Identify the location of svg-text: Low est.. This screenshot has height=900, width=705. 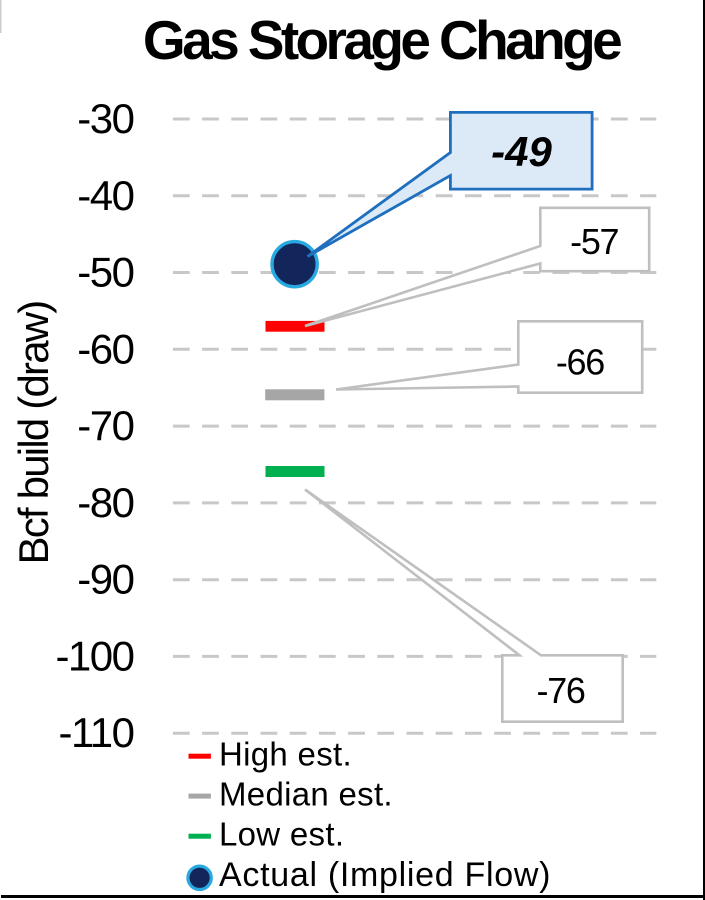
(281, 834).